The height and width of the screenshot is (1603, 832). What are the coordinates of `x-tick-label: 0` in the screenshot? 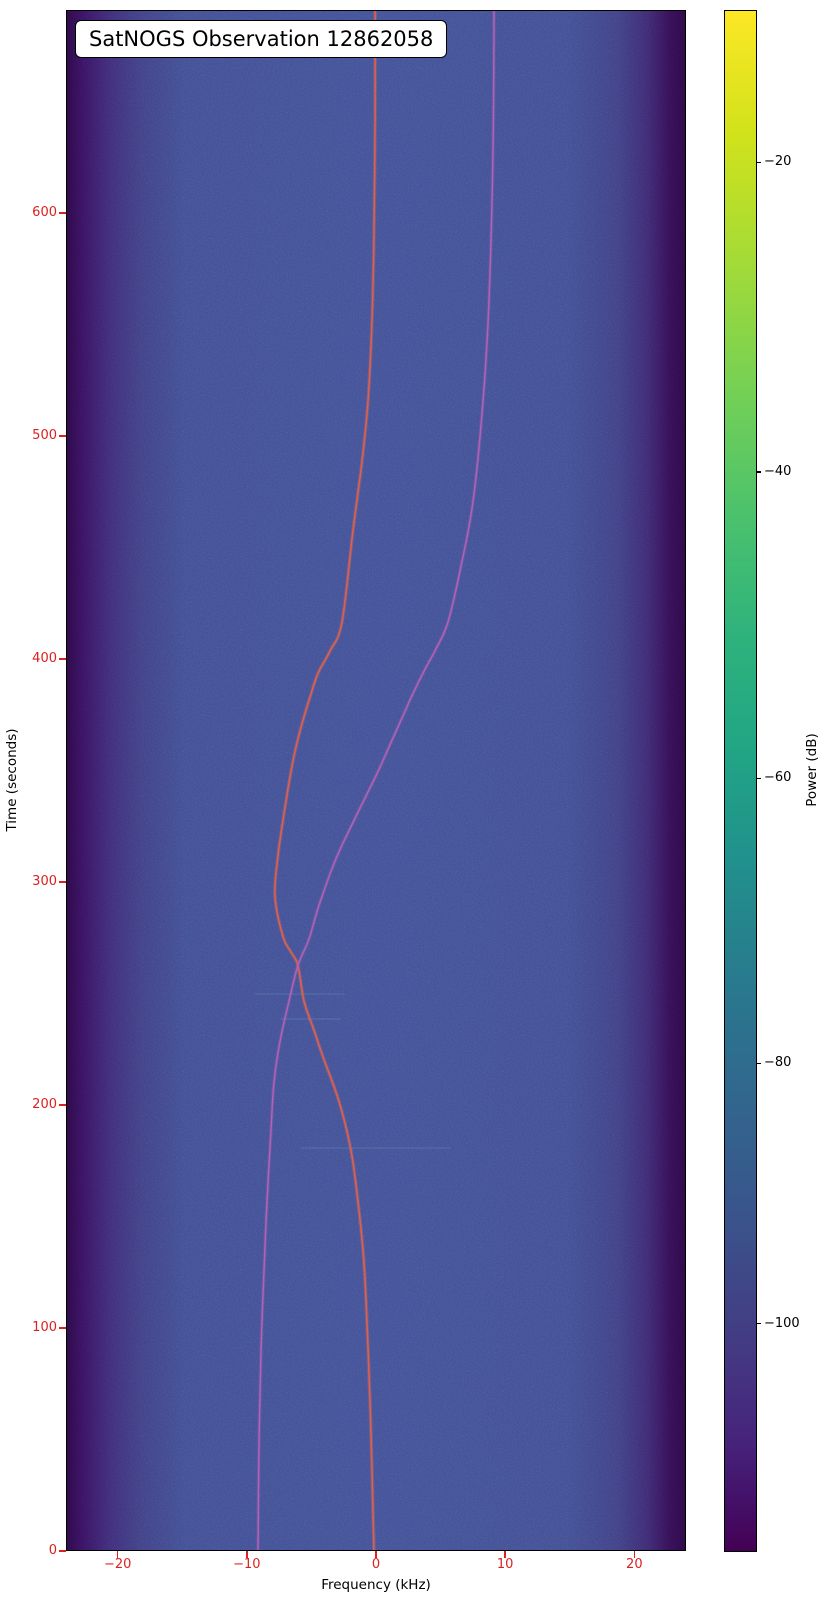 It's located at (376, 1564).